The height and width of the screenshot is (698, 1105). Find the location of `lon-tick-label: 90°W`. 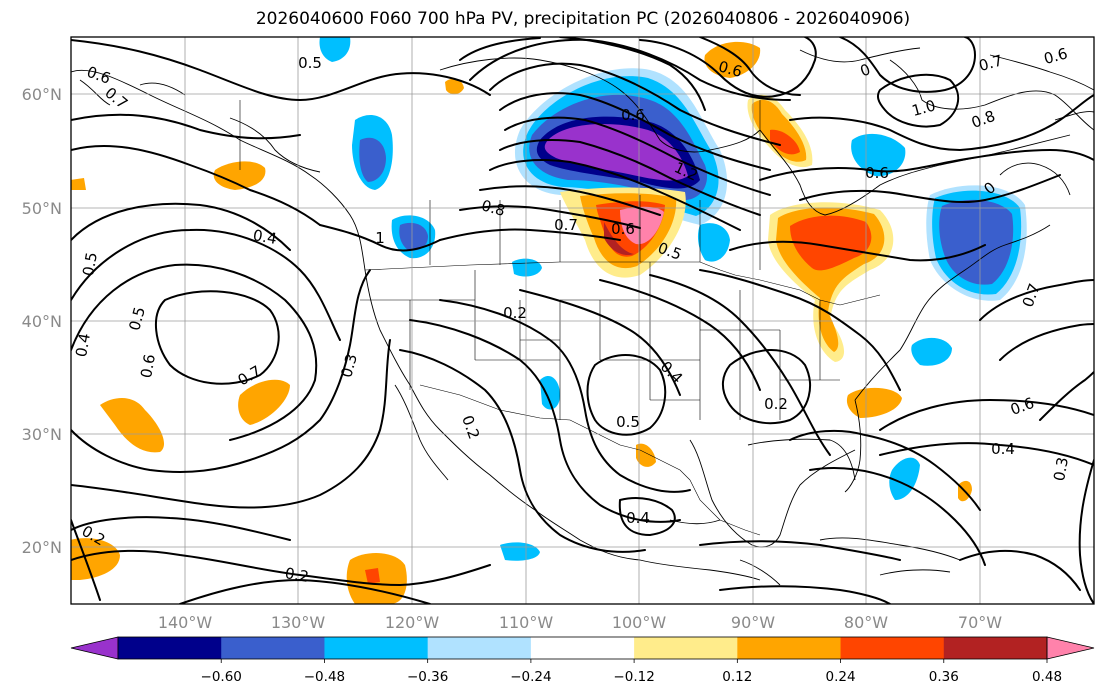

lon-tick-label: 90°W is located at coordinates (753, 622).